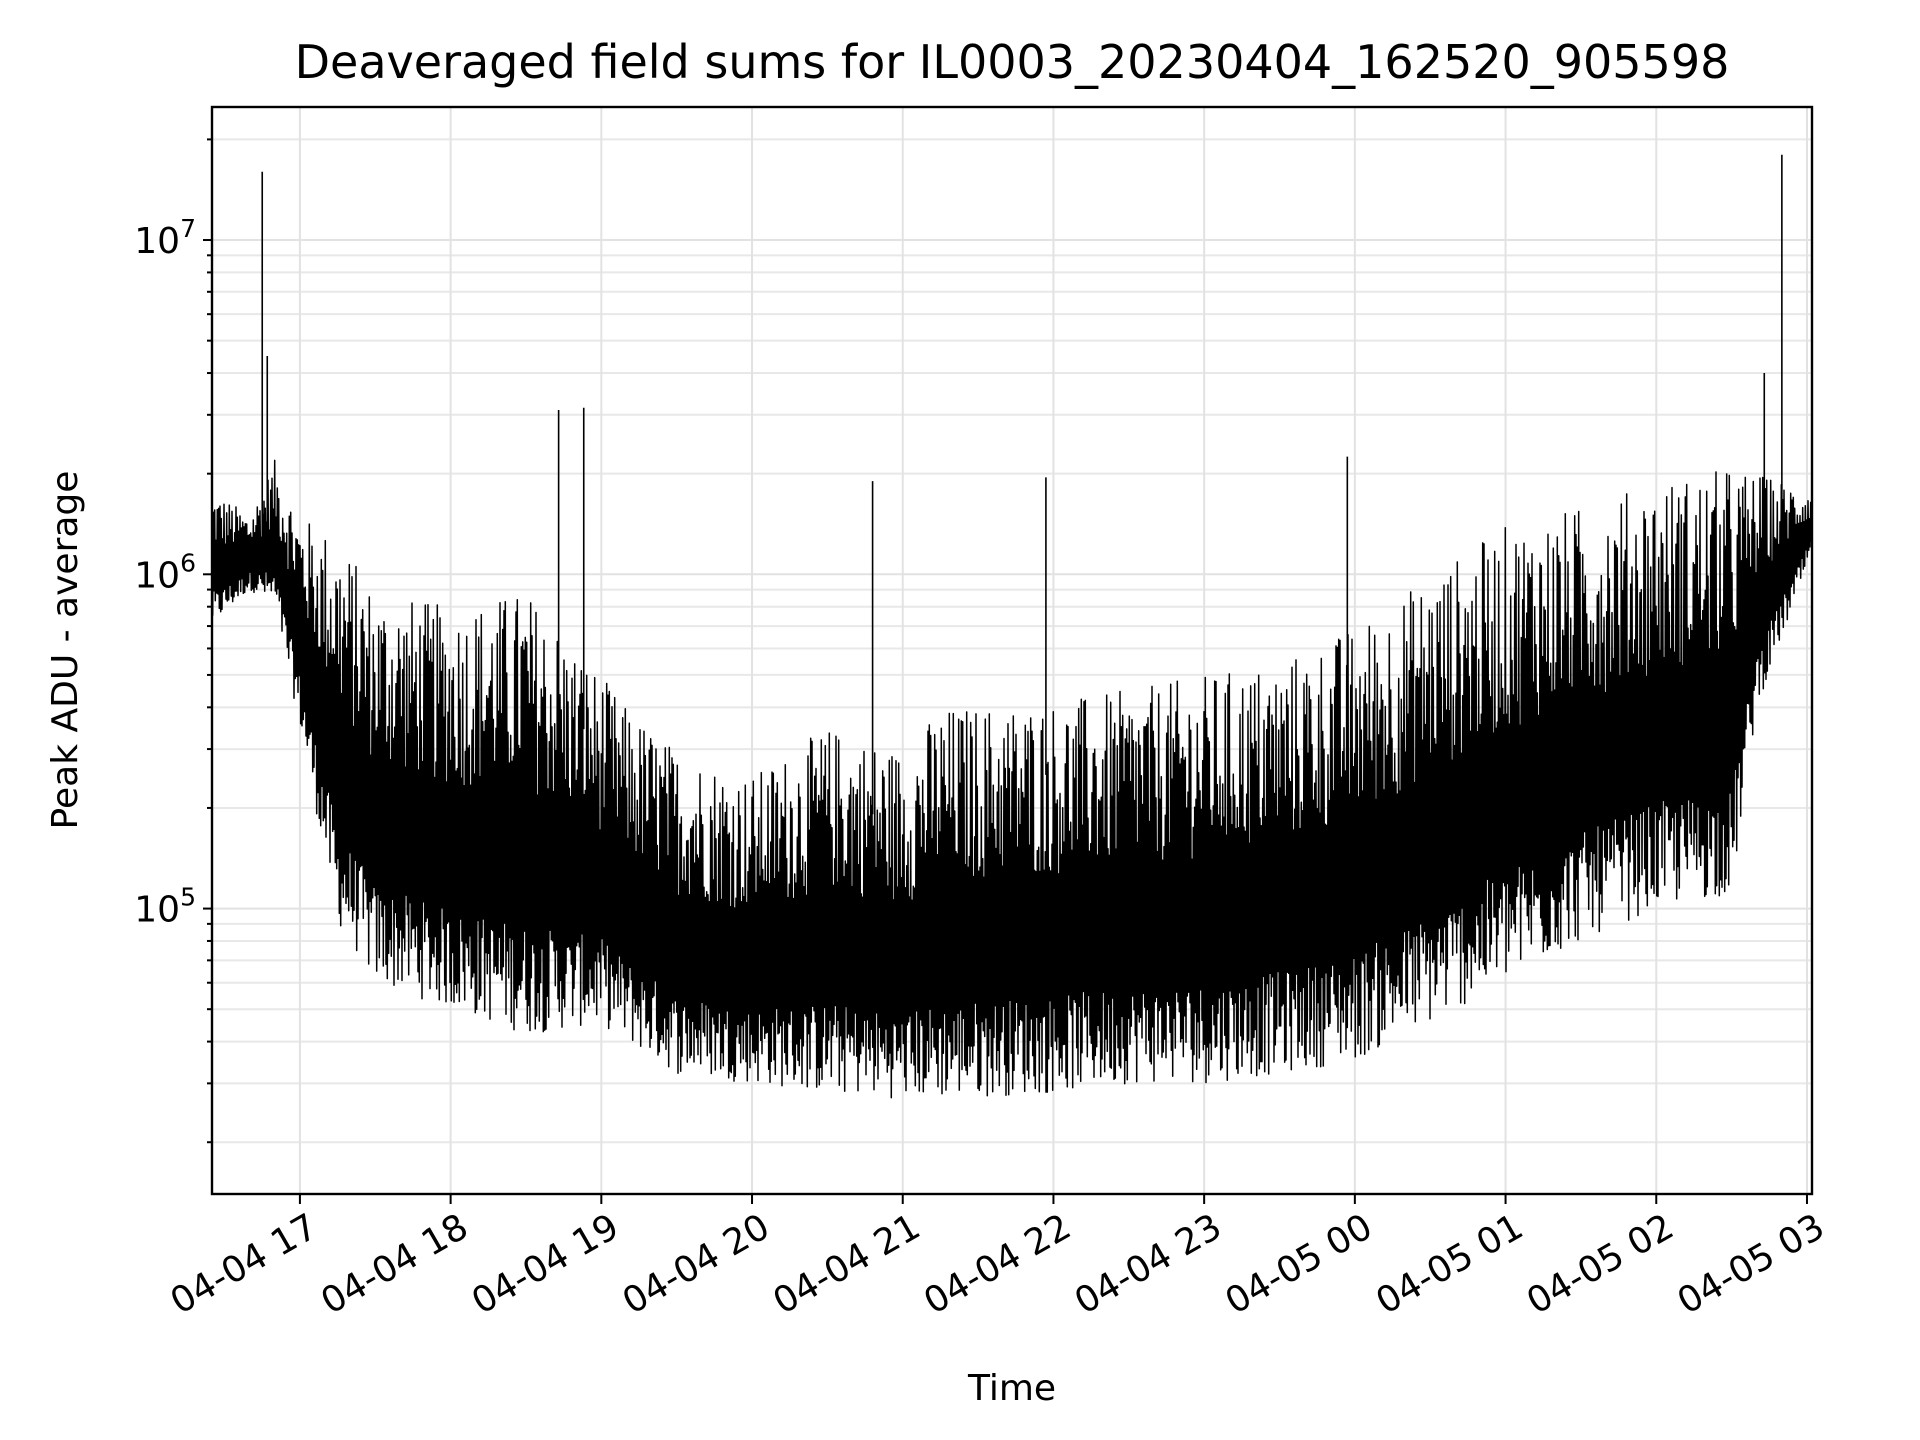  Describe the element at coordinates (65, 650) in the screenshot. I see `y-axis-label: Peak ADU - average` at that location.